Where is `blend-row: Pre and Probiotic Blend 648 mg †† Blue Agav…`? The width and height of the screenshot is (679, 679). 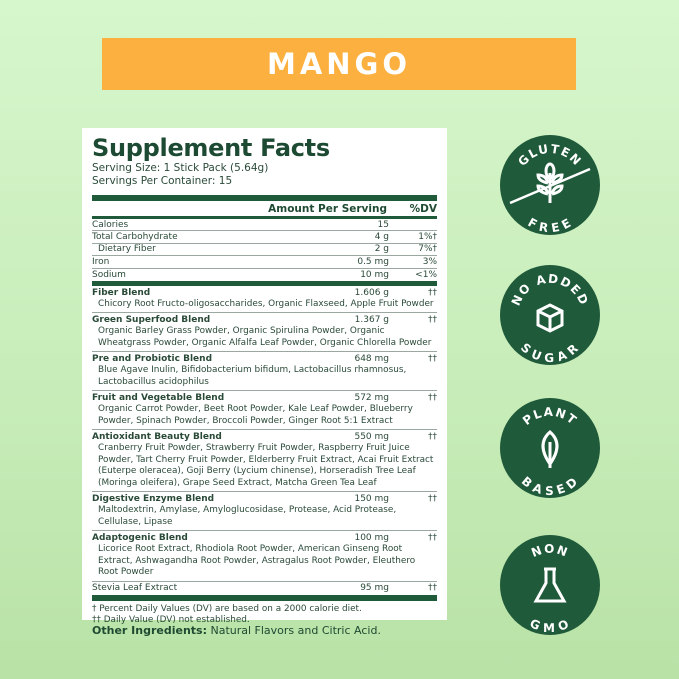 blend-row: Pre and Probiotic Blend 648 mg †† Blue Agav… is located at coordinates (264, 372).